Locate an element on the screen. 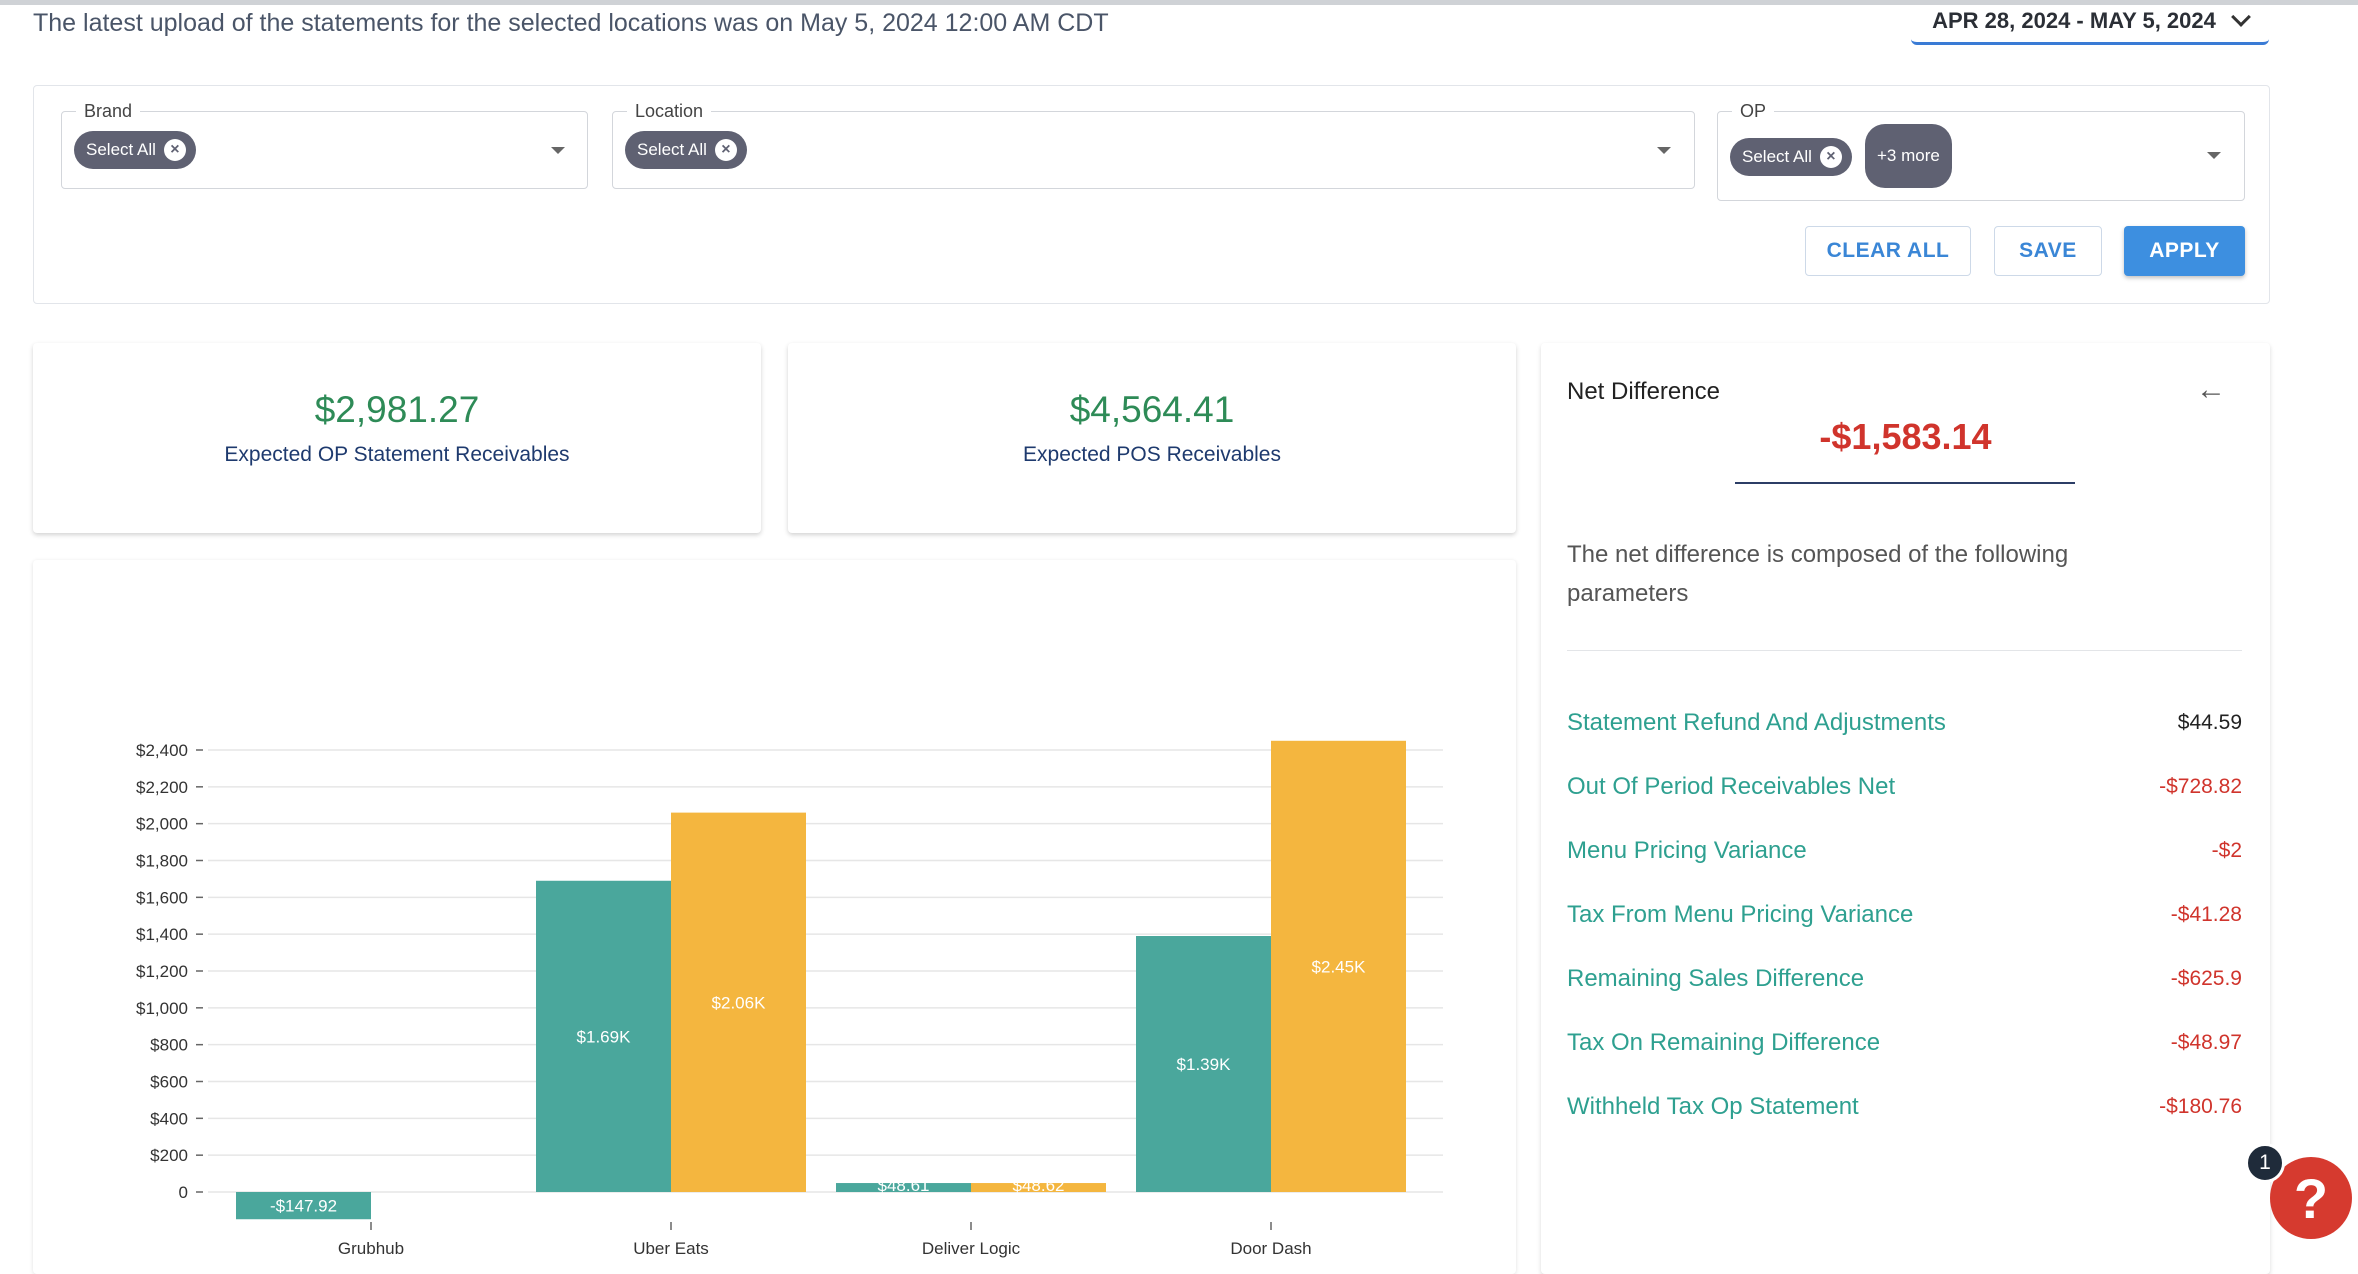 Image resolution: width=2358 pixels, height=1274 pixels. brand-chip: Select All × is located at coordinates (135, 150).